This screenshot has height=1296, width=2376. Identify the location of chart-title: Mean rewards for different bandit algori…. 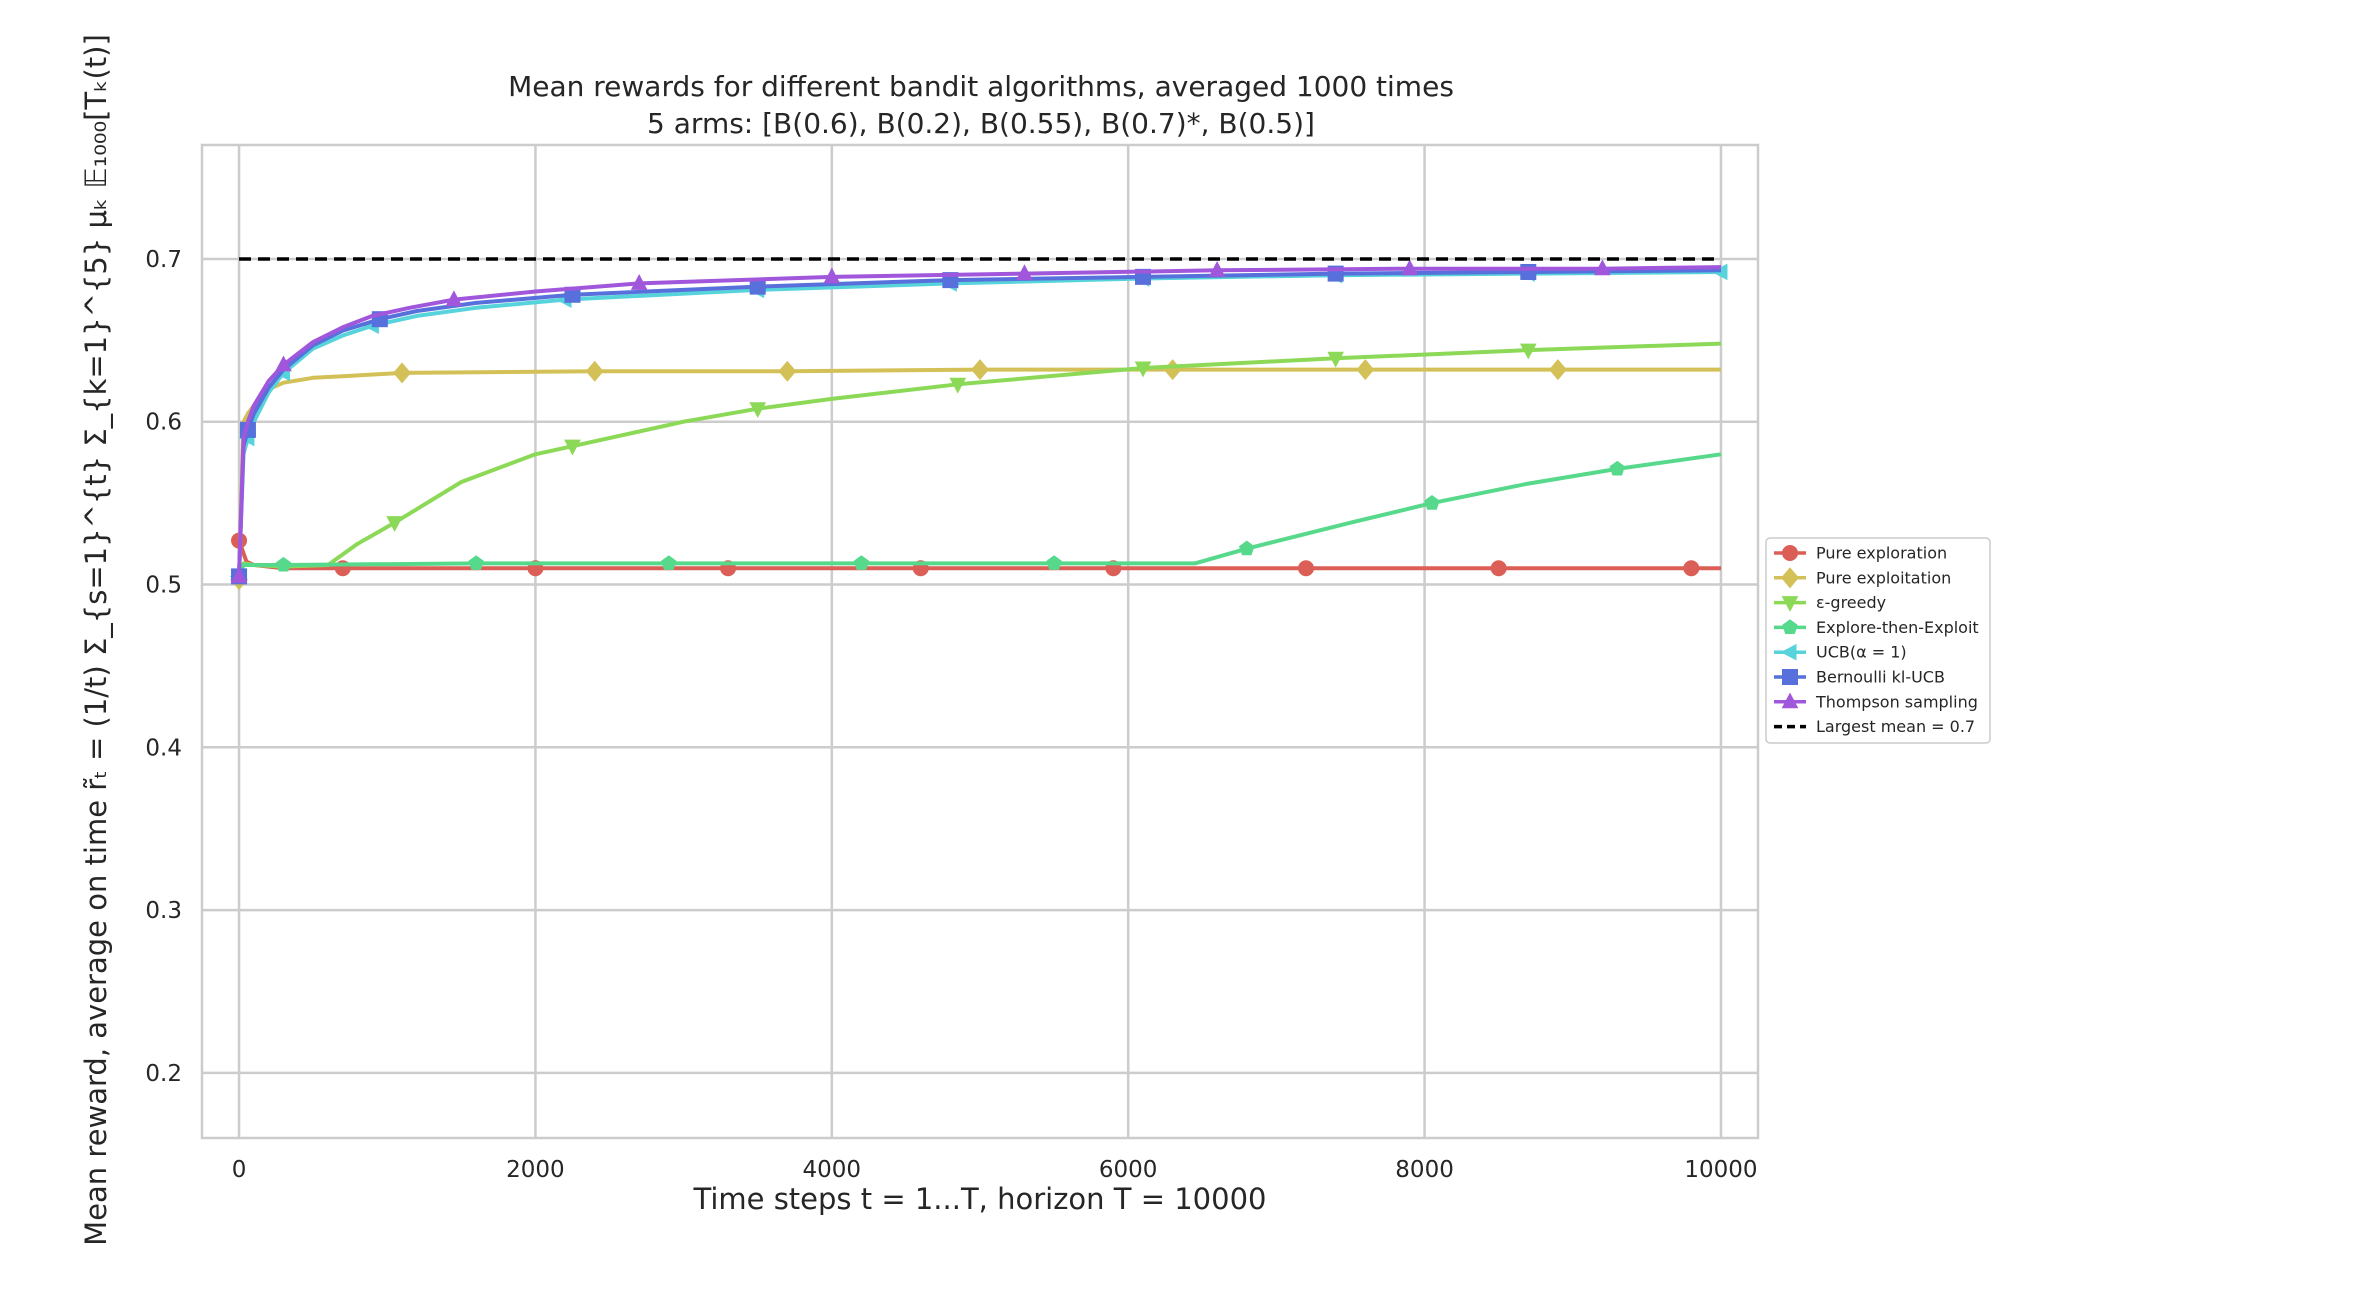
(981, 86).